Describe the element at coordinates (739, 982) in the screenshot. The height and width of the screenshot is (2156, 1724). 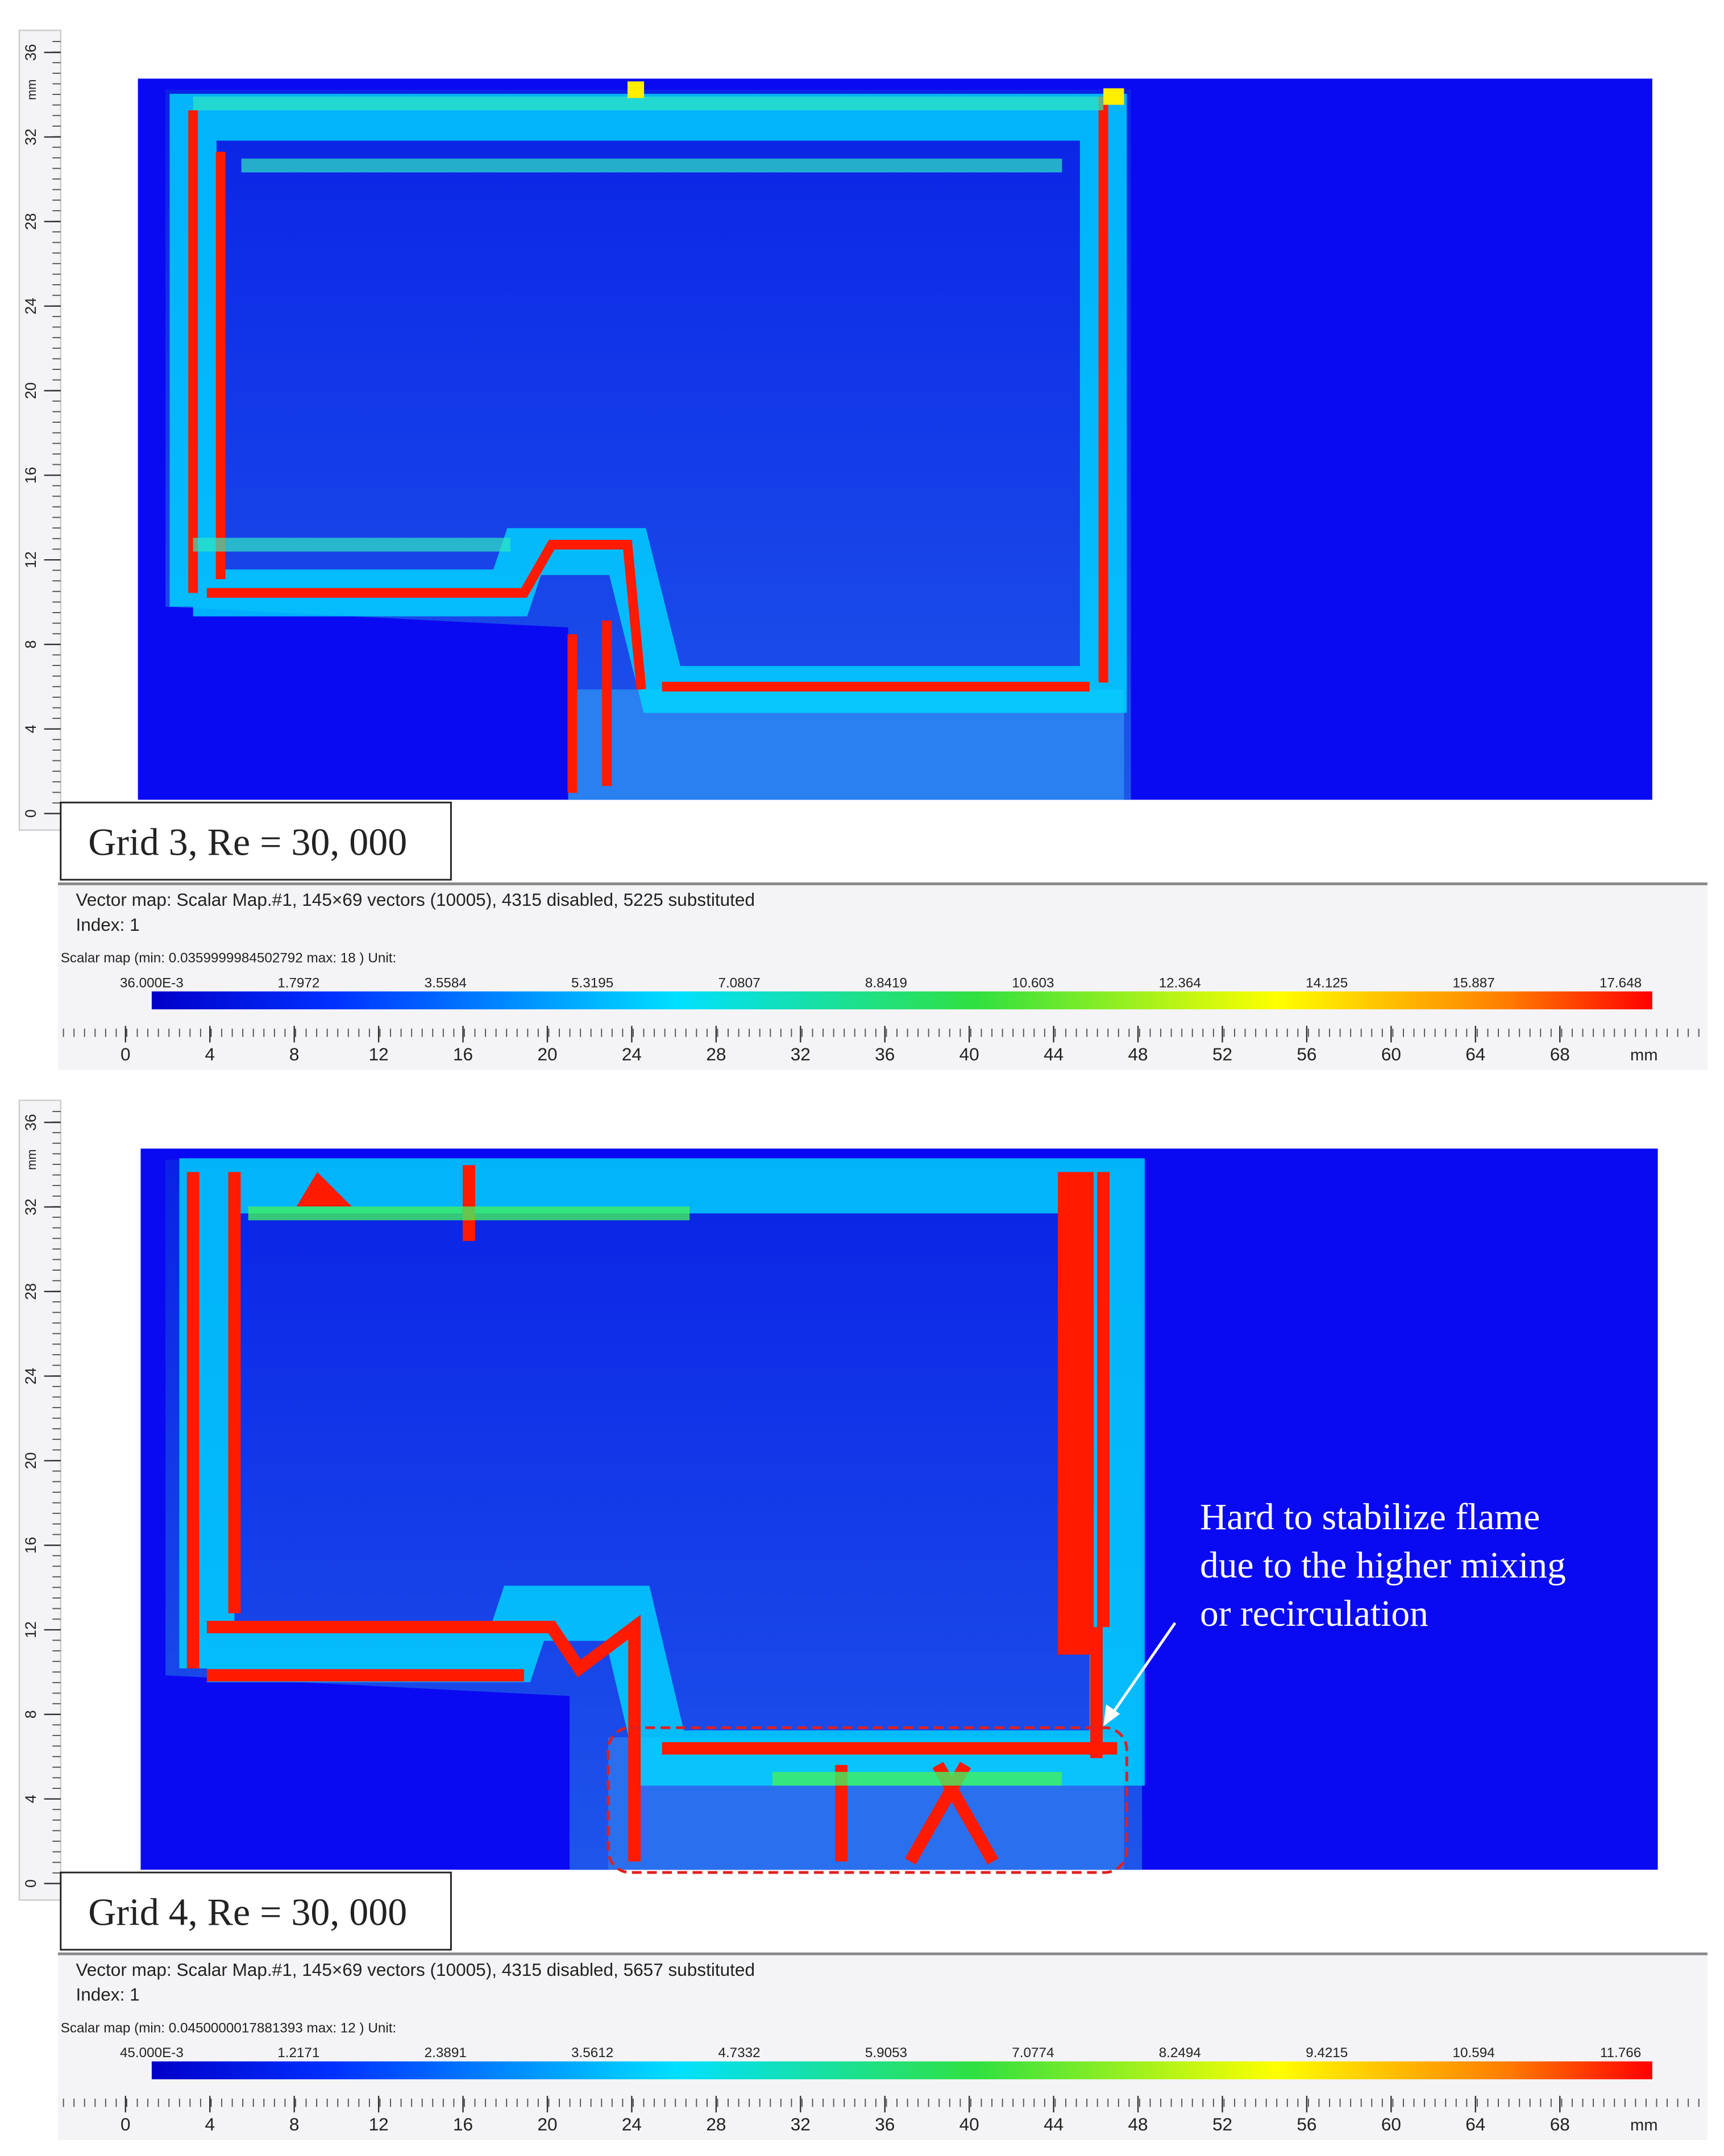
I see `colorbar-label: 7.0807` at that location.